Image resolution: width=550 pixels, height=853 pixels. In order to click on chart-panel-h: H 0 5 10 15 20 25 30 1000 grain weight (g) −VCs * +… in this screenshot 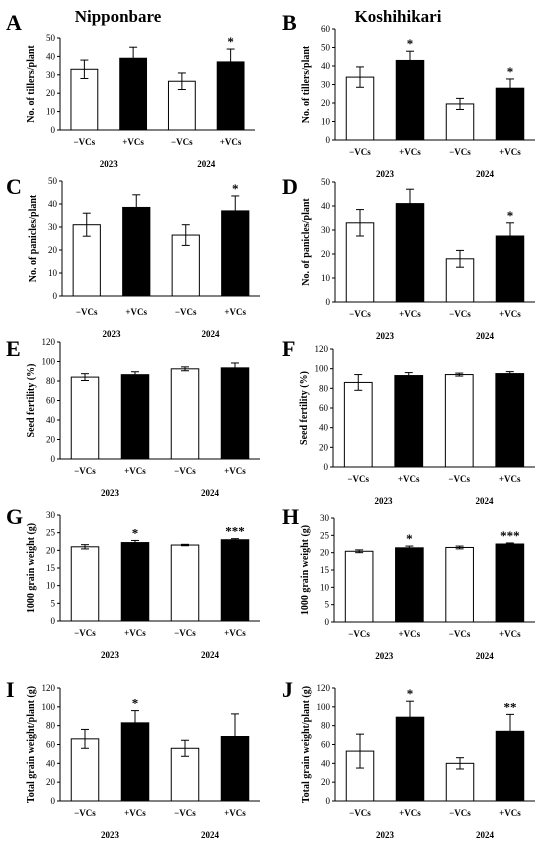, I will do `click(408, 582)`.